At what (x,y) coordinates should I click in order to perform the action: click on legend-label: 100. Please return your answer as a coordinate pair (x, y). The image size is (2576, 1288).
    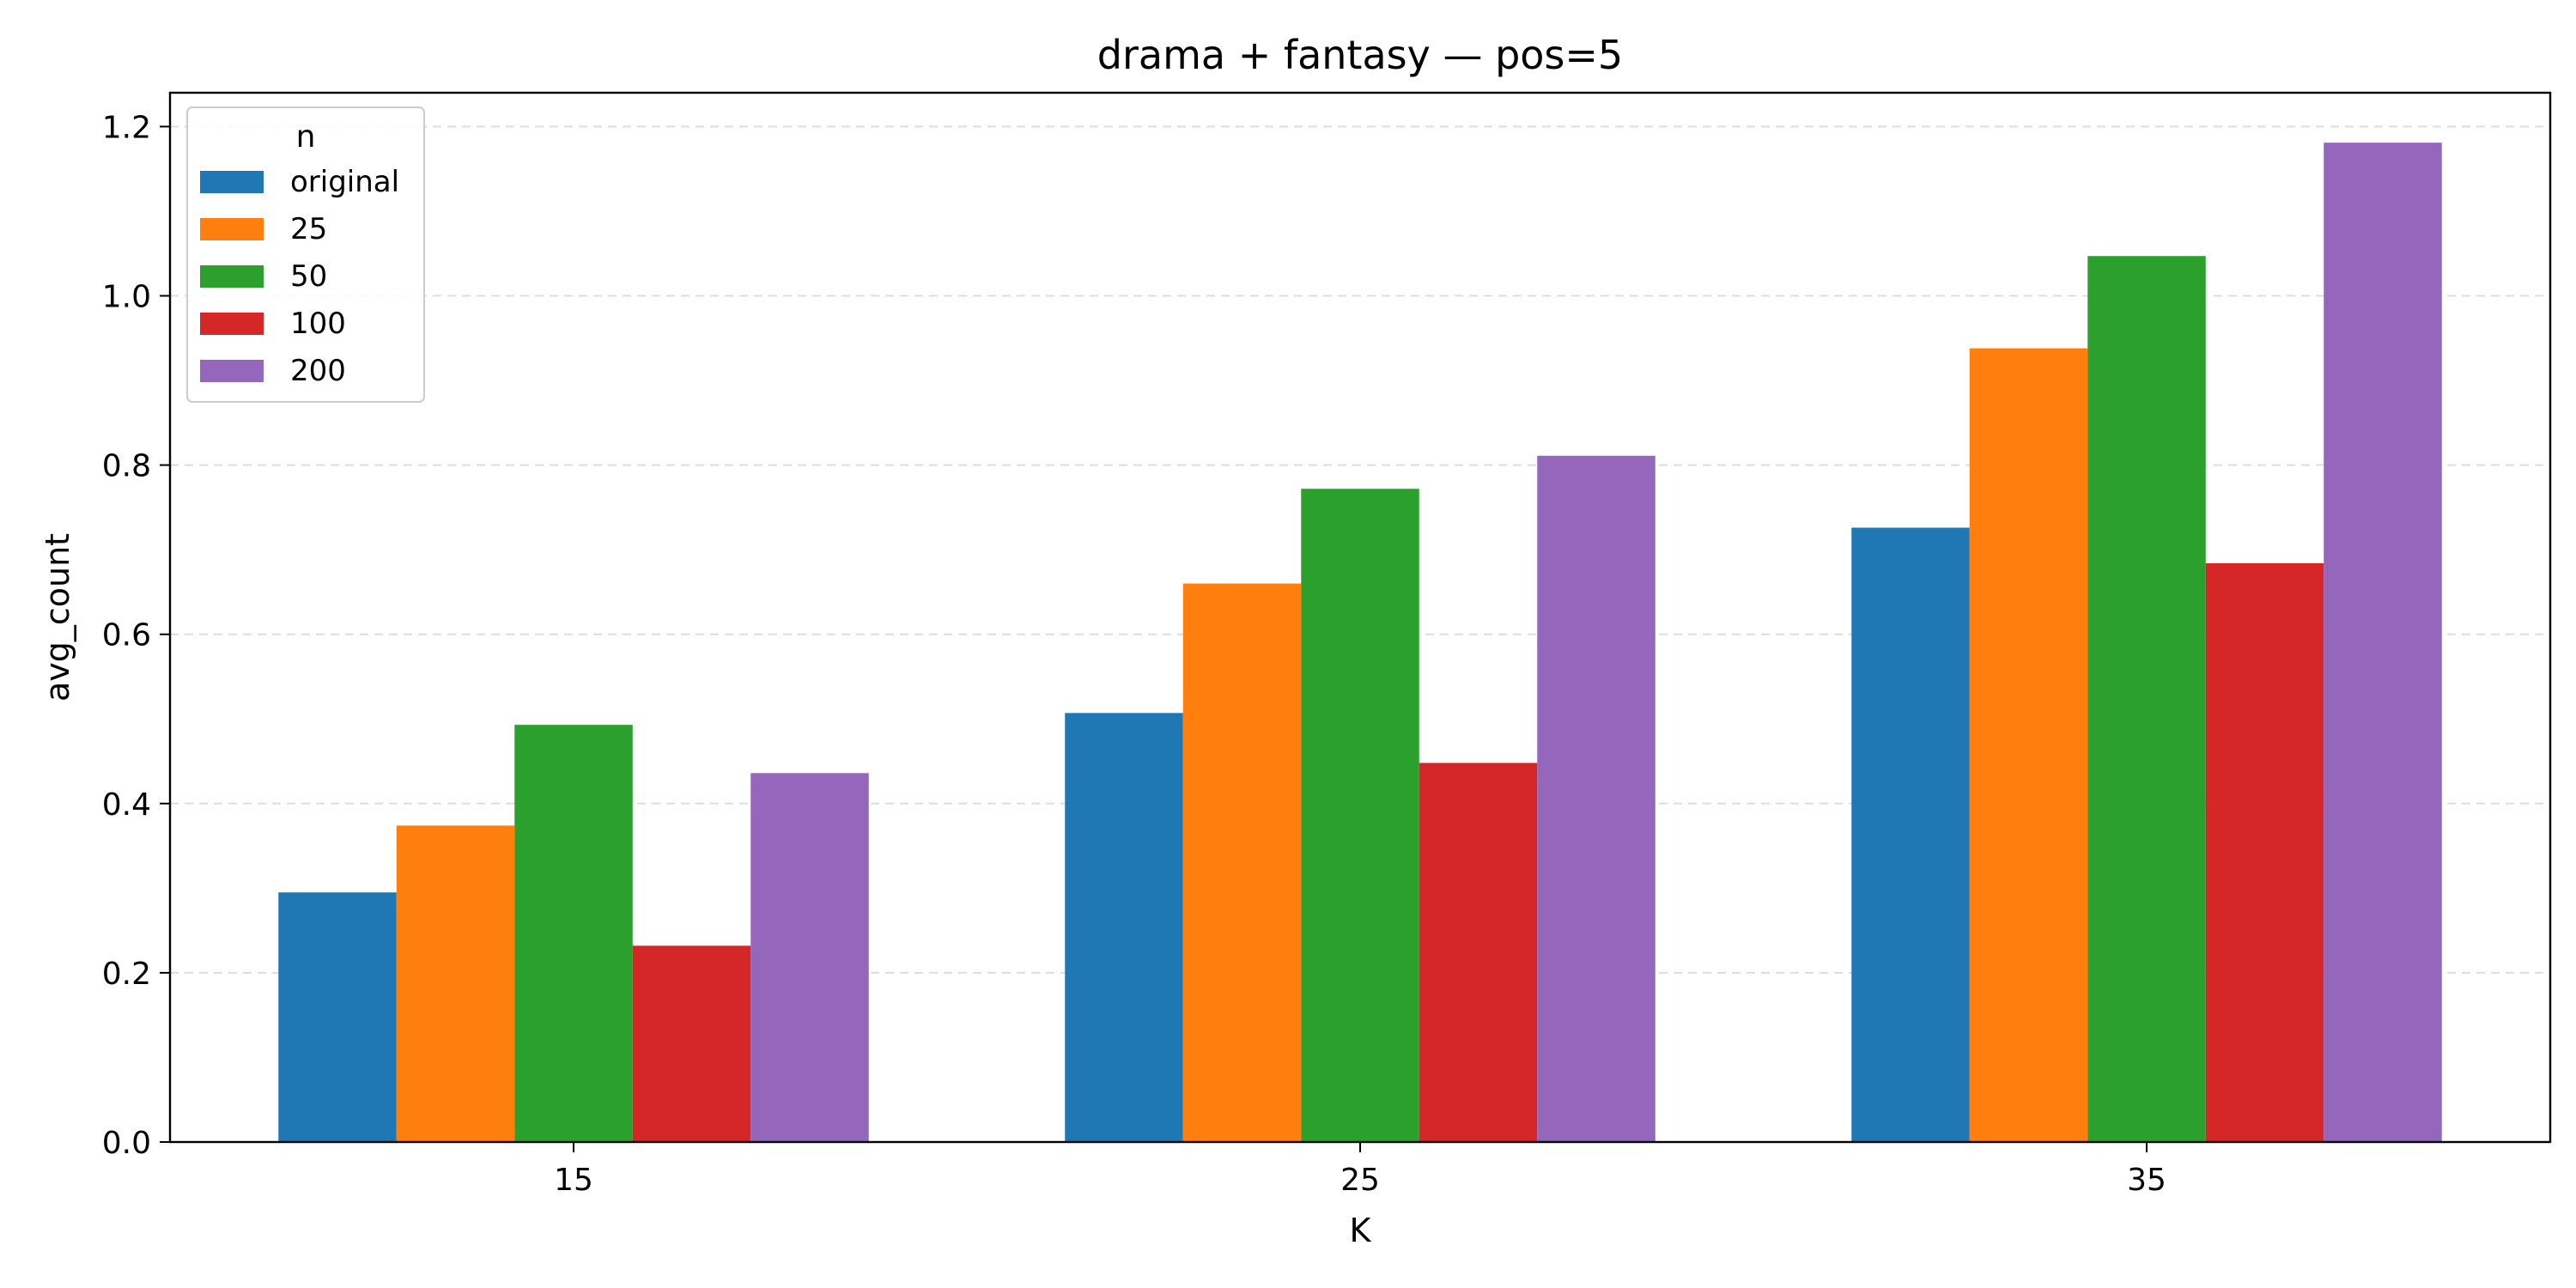
    Looking at the image, I should click on (318, 324).